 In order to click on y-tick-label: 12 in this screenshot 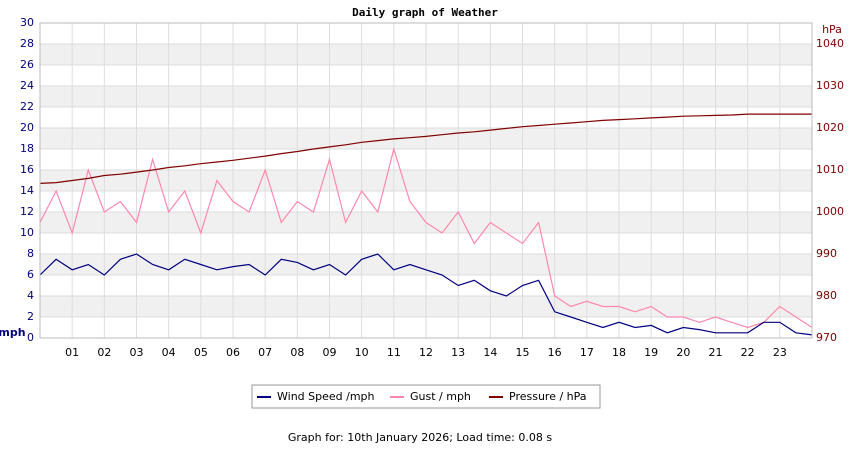, I will do `click(27, 211)`.